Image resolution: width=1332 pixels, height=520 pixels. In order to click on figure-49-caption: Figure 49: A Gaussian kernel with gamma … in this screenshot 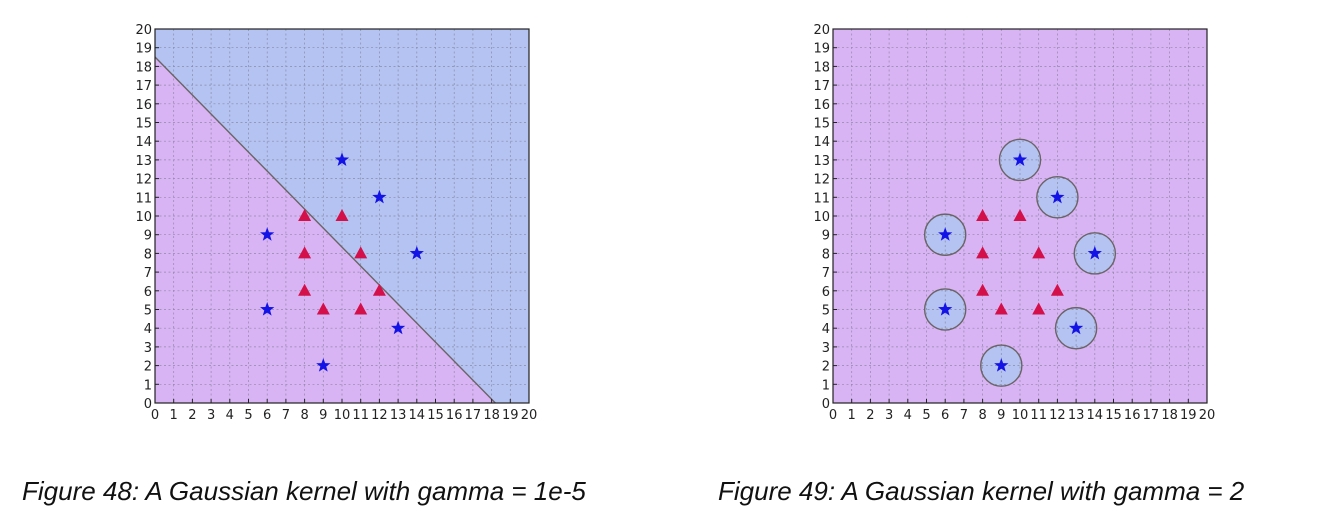, I will do `click(981, 491)`.